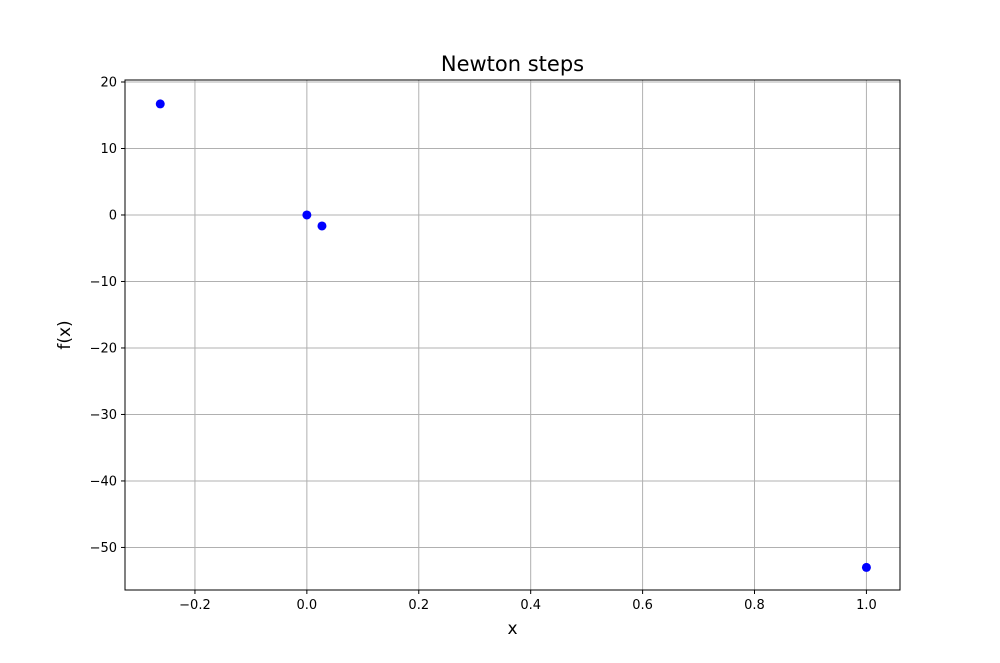 The height and width of the screenshot is (663, 1000). What do you see at coordinates (103, 282) in the screenshot?
I see `y-tick-label: −10` at bounding box center [103, 282].